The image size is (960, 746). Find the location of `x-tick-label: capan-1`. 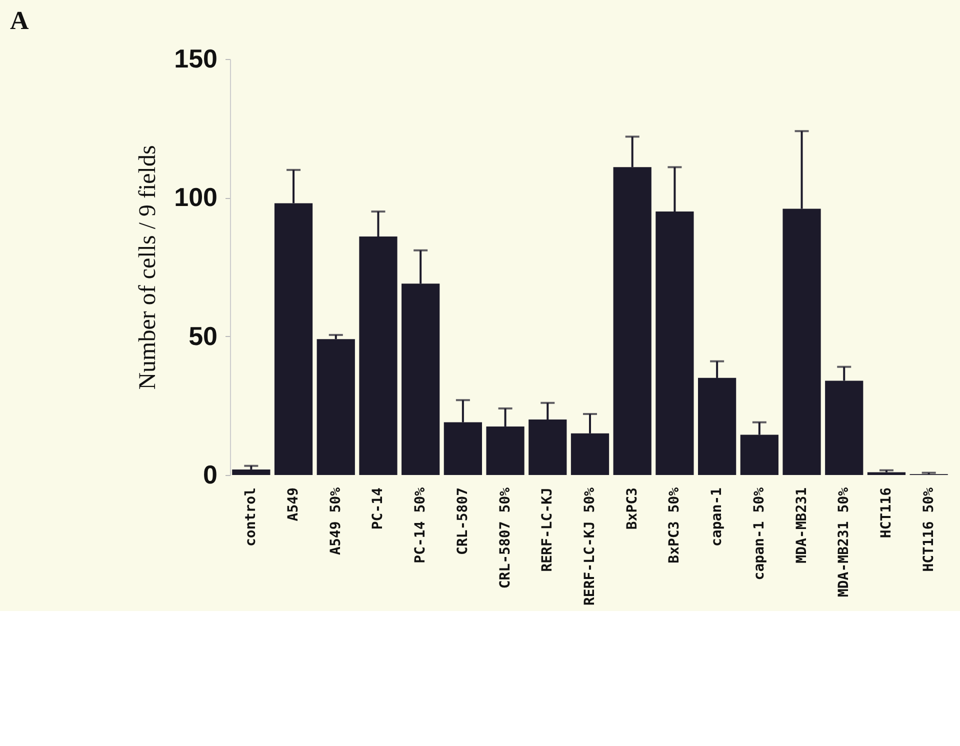

x-tick-label: capan-1 is located at coordinates (717, 517).